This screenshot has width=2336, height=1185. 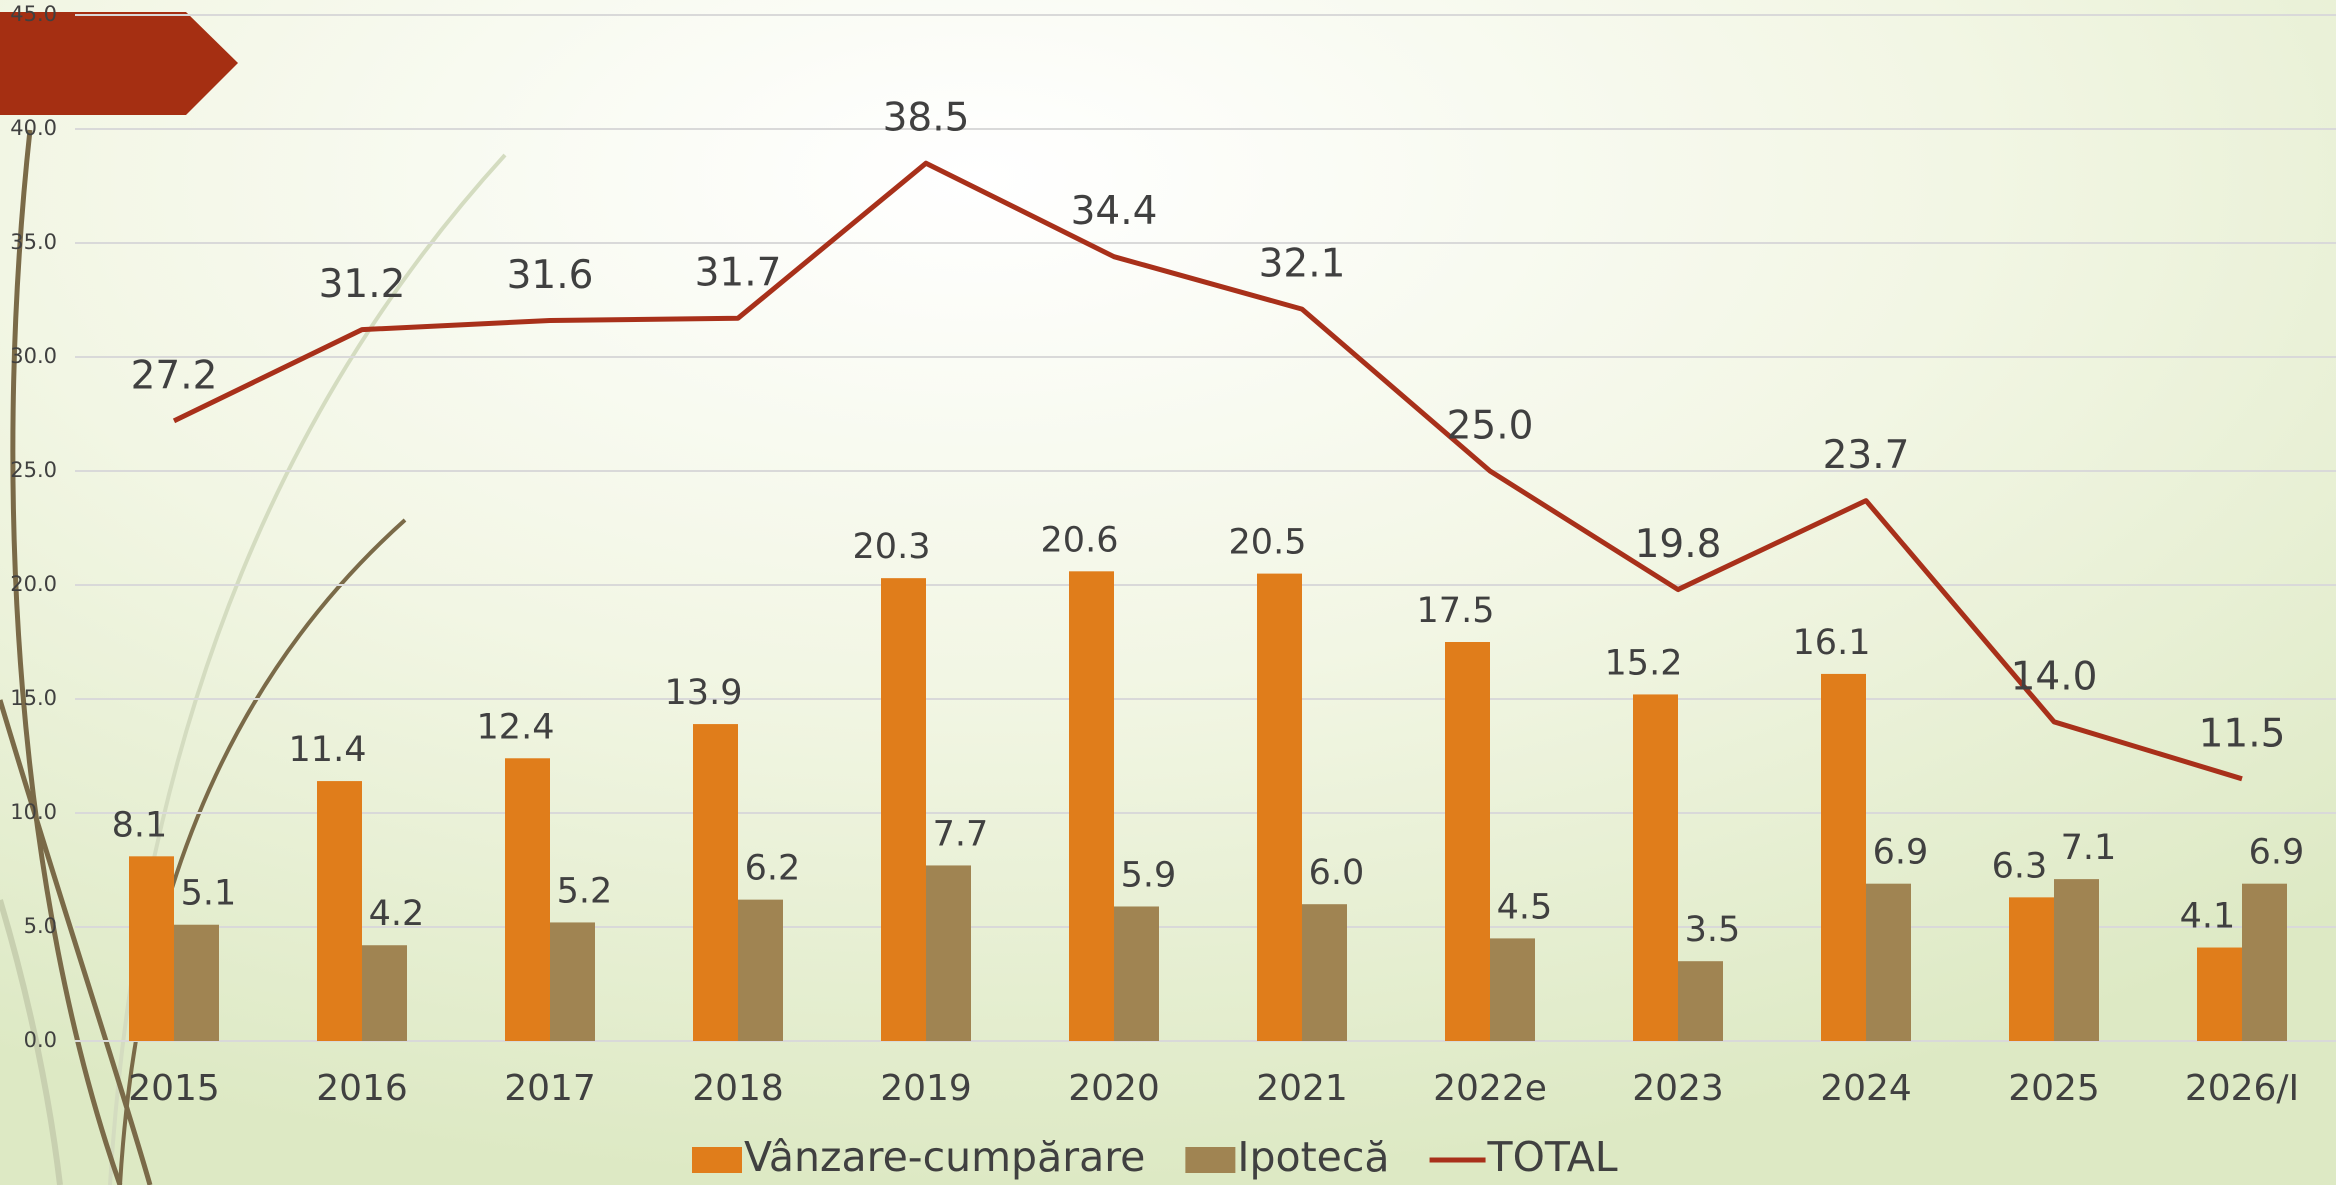 I want to click on data-label: 23.7, so click(x=1866, y=455).